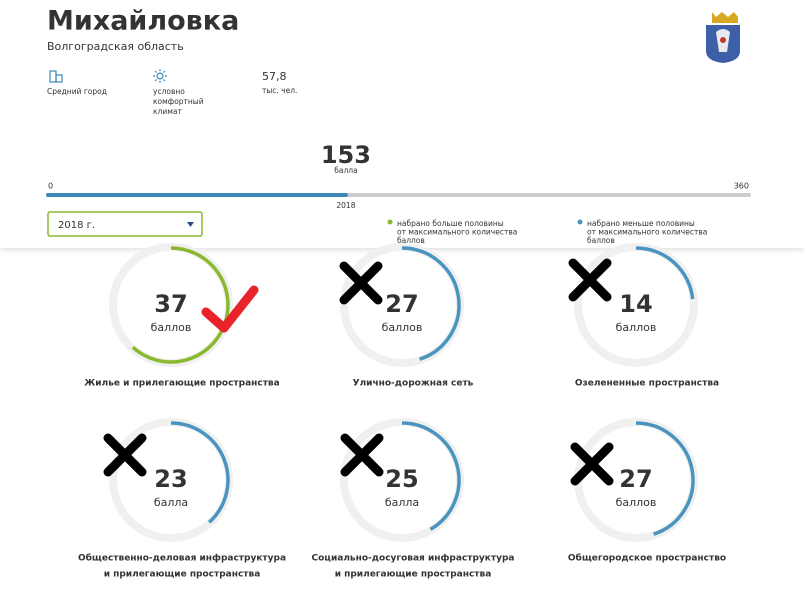 This screenshot has height=604, width=805. Describe the element at coordinates (56, 76) in the screenshot. I see `building-icon` at that location.